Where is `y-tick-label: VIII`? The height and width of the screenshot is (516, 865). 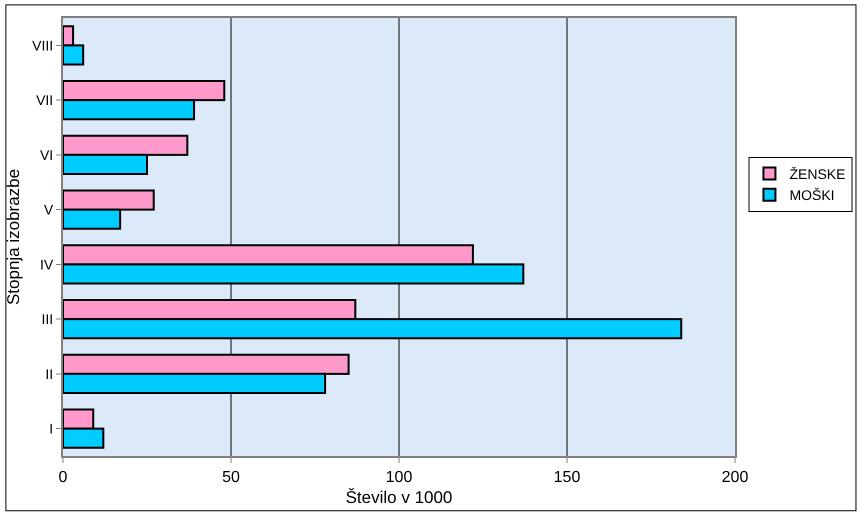 y-tick-label: VIII is located at coordinates (43, 45).